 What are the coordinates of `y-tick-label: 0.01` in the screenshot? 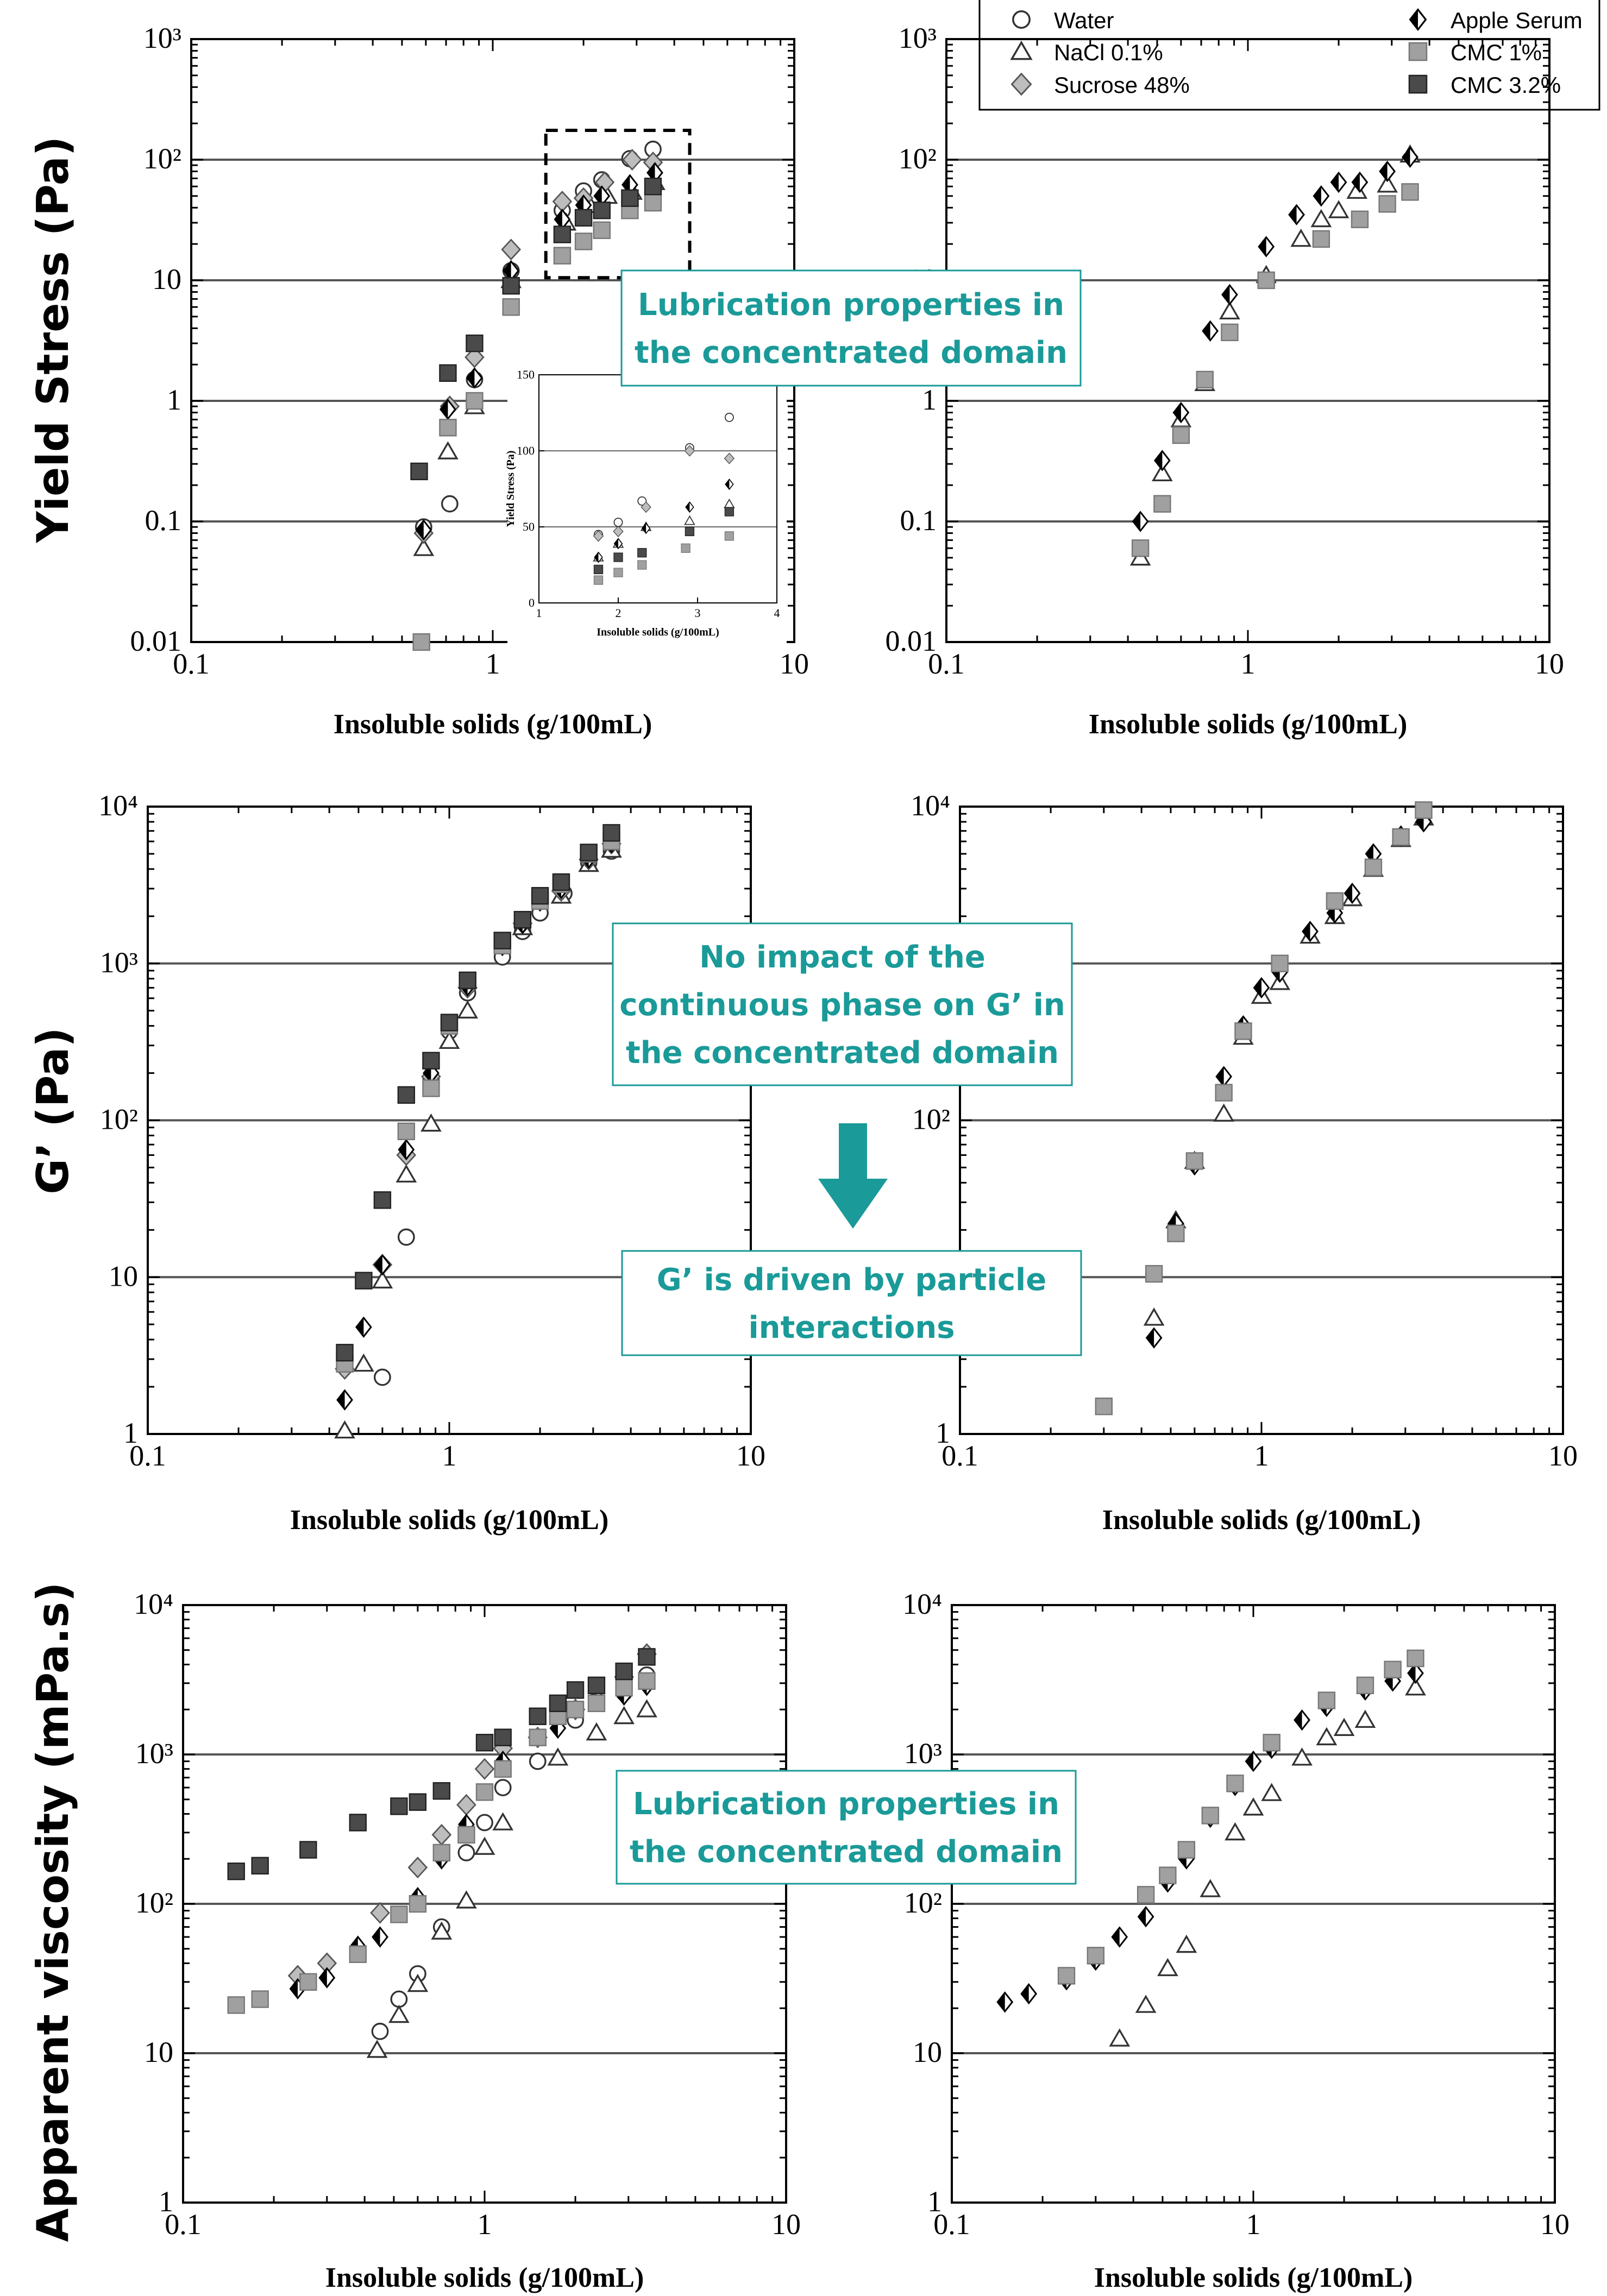 It's located at (156, 641).